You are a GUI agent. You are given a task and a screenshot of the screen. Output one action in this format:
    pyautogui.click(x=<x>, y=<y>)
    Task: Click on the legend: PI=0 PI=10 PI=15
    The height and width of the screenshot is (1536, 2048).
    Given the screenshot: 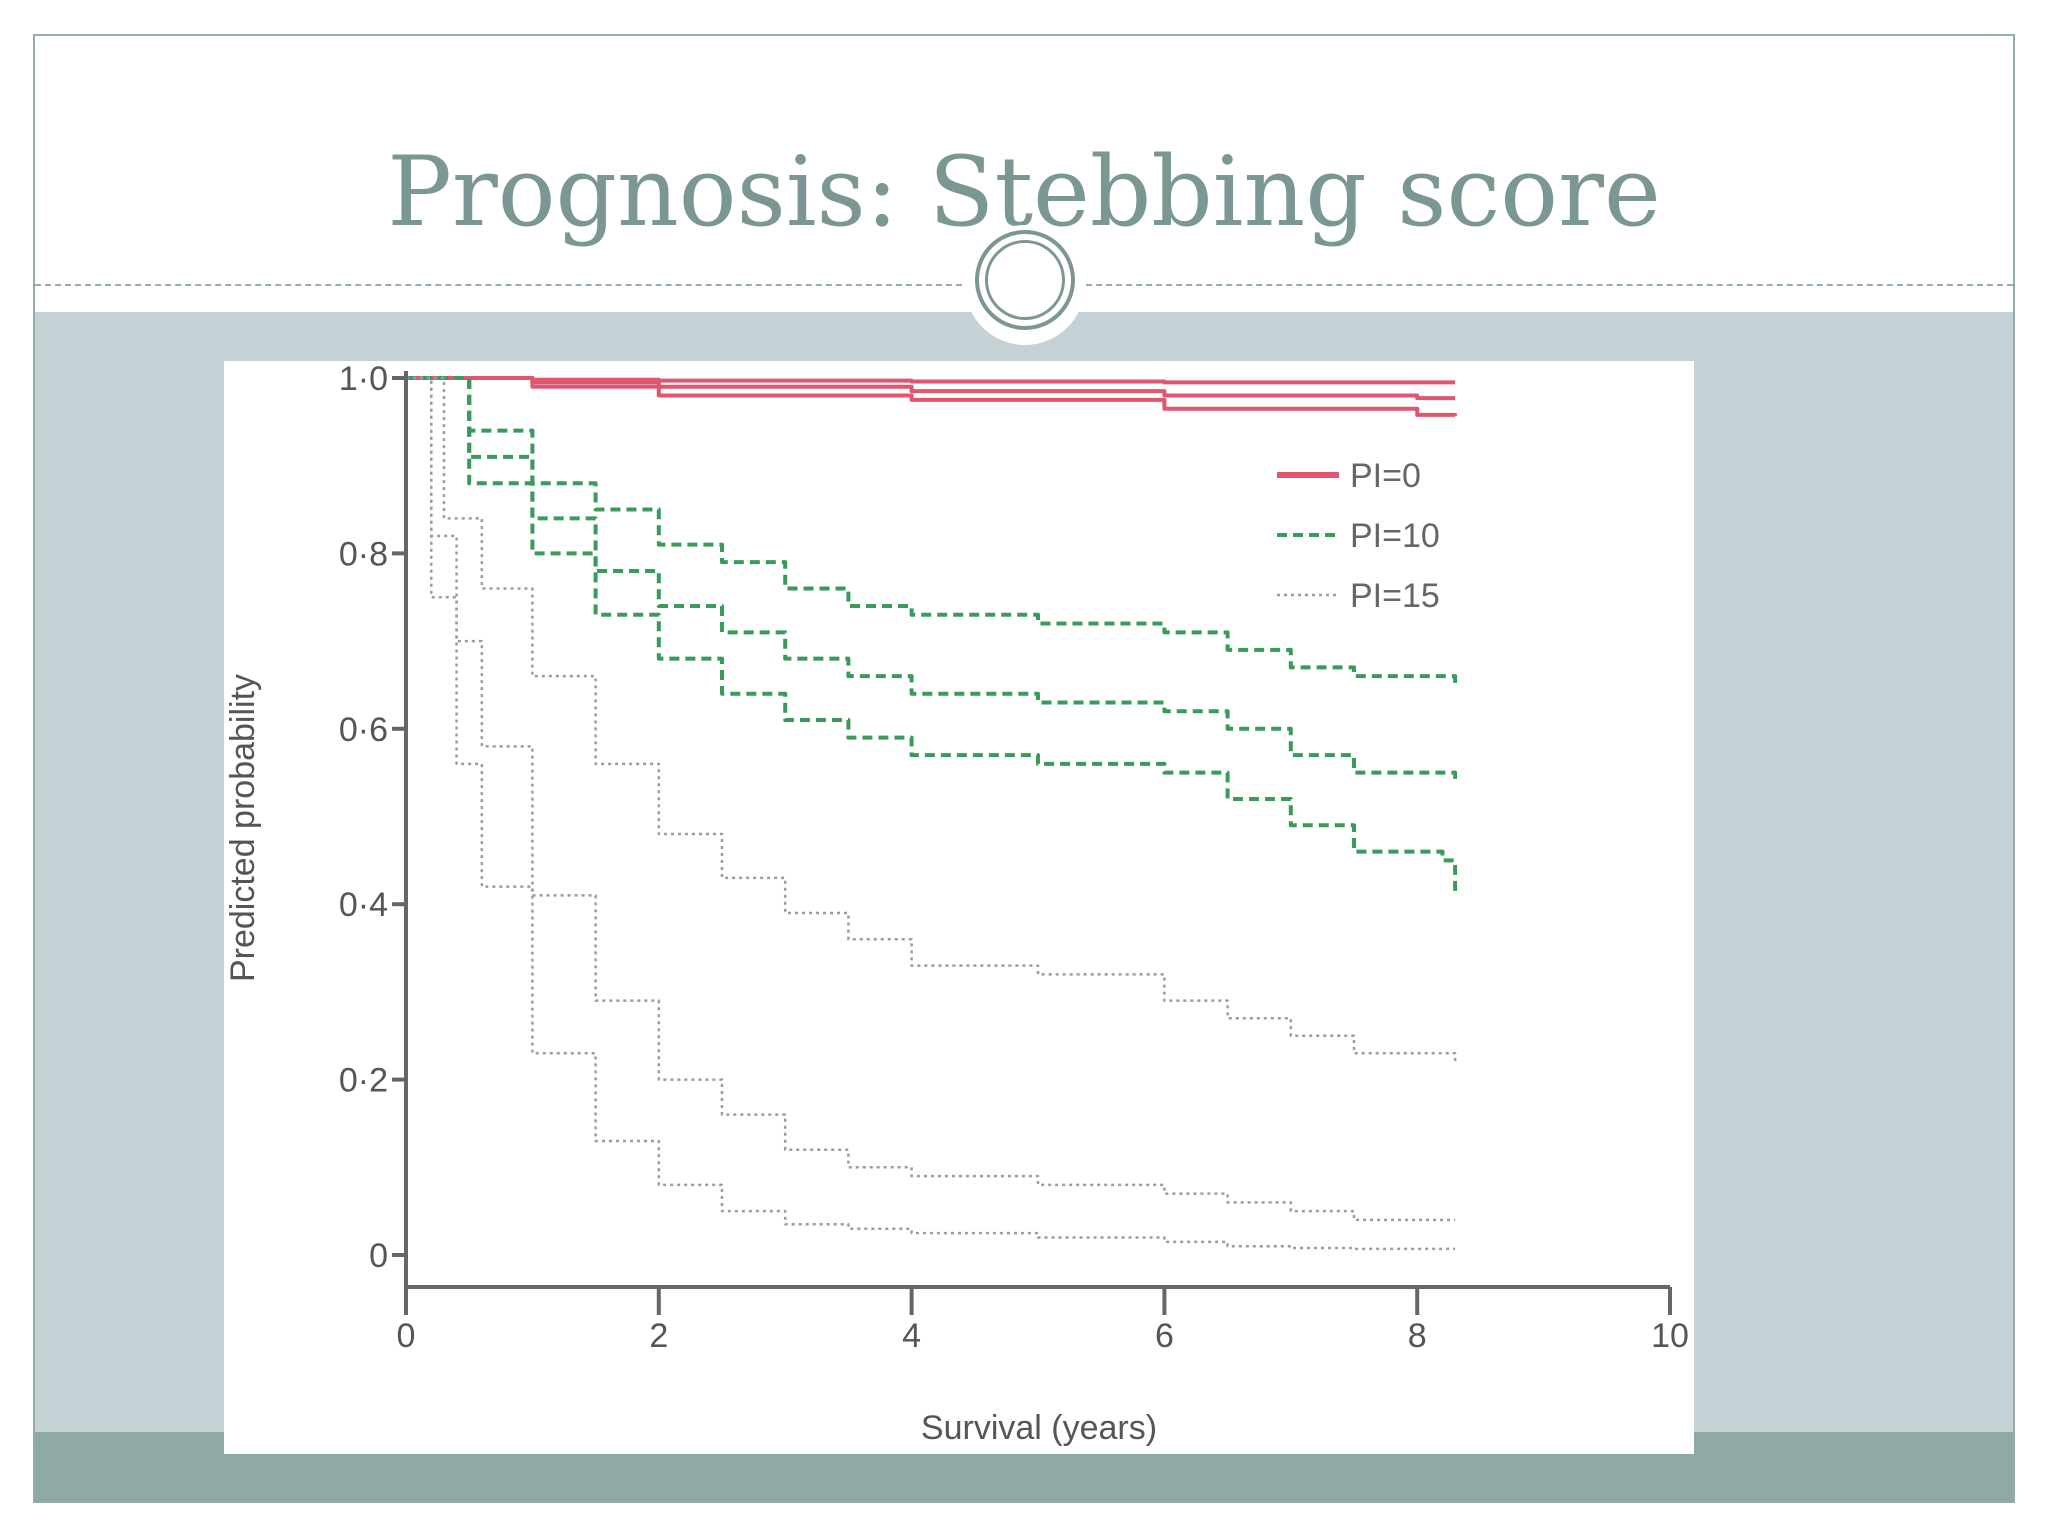 What is the action you would take?
    pyautogui.click(x=1358, y=536)
    